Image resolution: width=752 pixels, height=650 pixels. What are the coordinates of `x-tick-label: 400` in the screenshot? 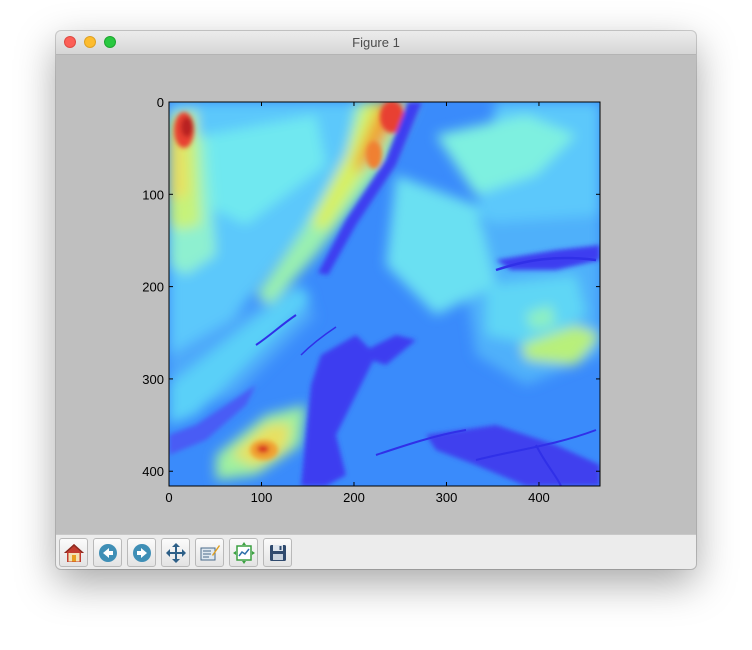 It's located at (539, 497).